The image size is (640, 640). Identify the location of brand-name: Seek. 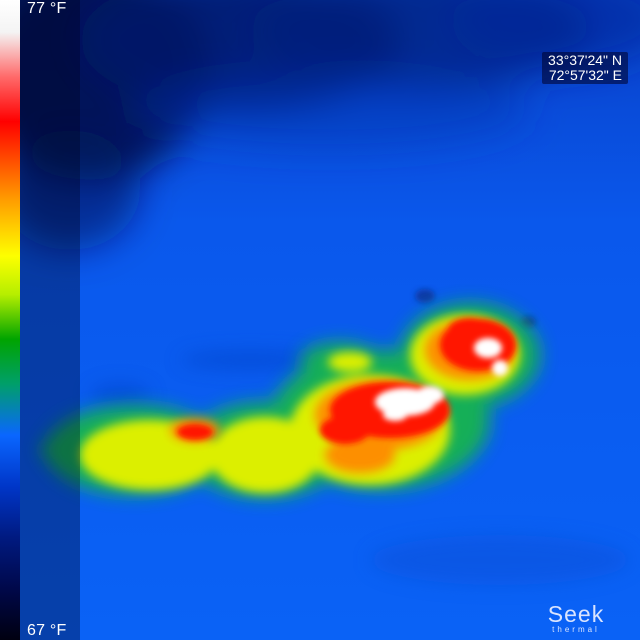
(576, 614).